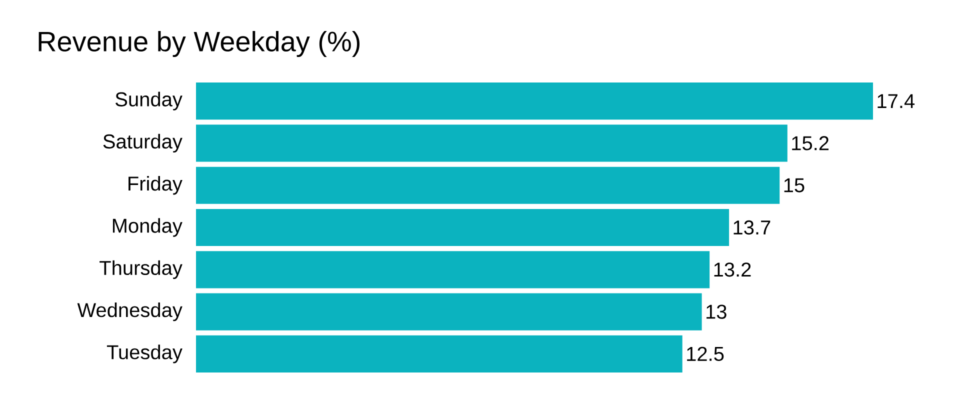  I want to click on y-tick-label: Tuesday, so click(144, 354).